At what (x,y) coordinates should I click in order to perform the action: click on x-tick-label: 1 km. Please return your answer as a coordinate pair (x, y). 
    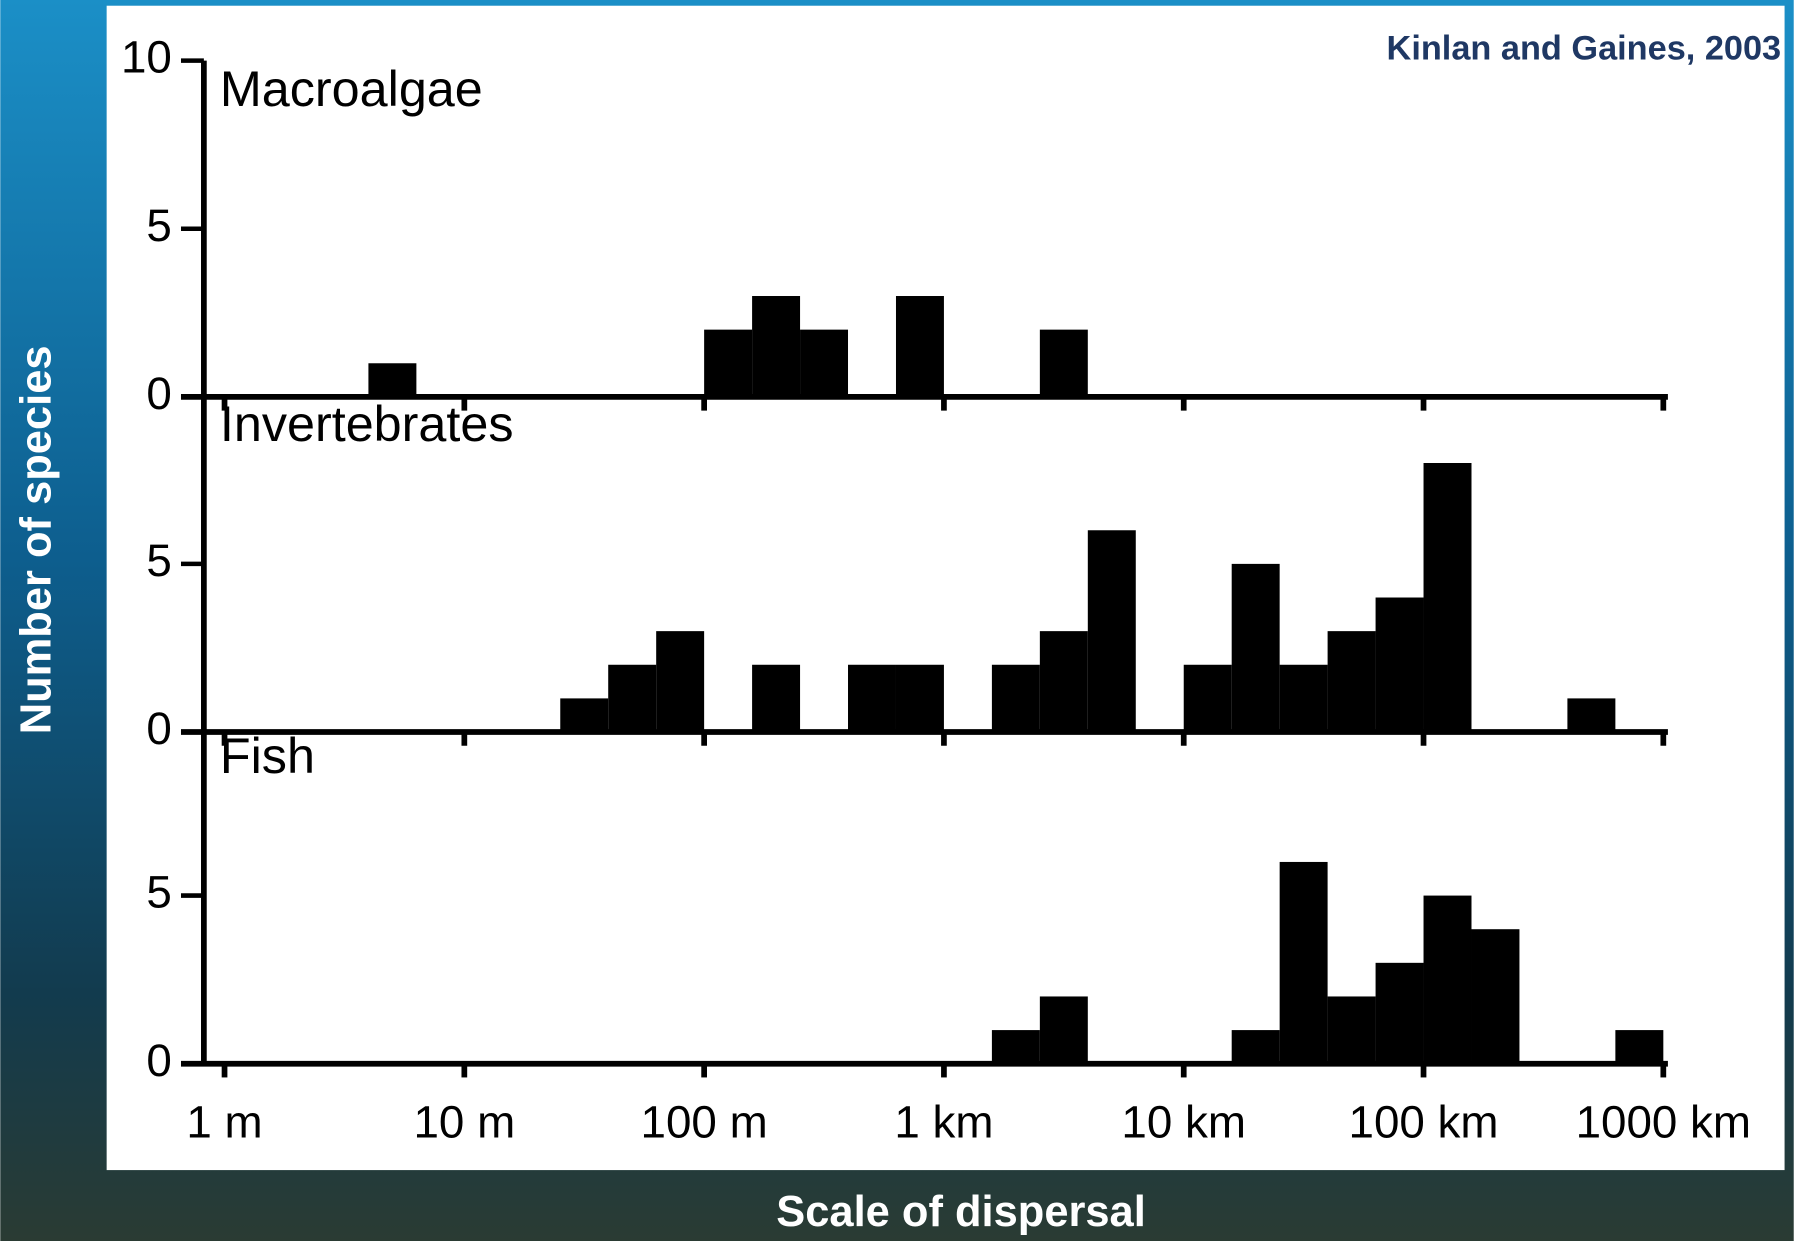
    Looking at the image, I should click on (943, 1122).